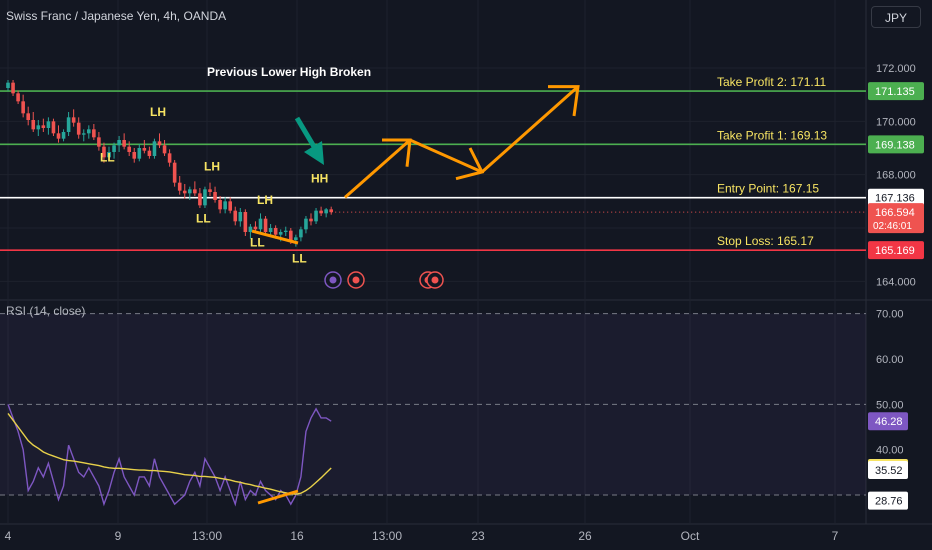 This screenshot has height=550, width=932. I want to click on price-divergence-line, so click(275, 237).